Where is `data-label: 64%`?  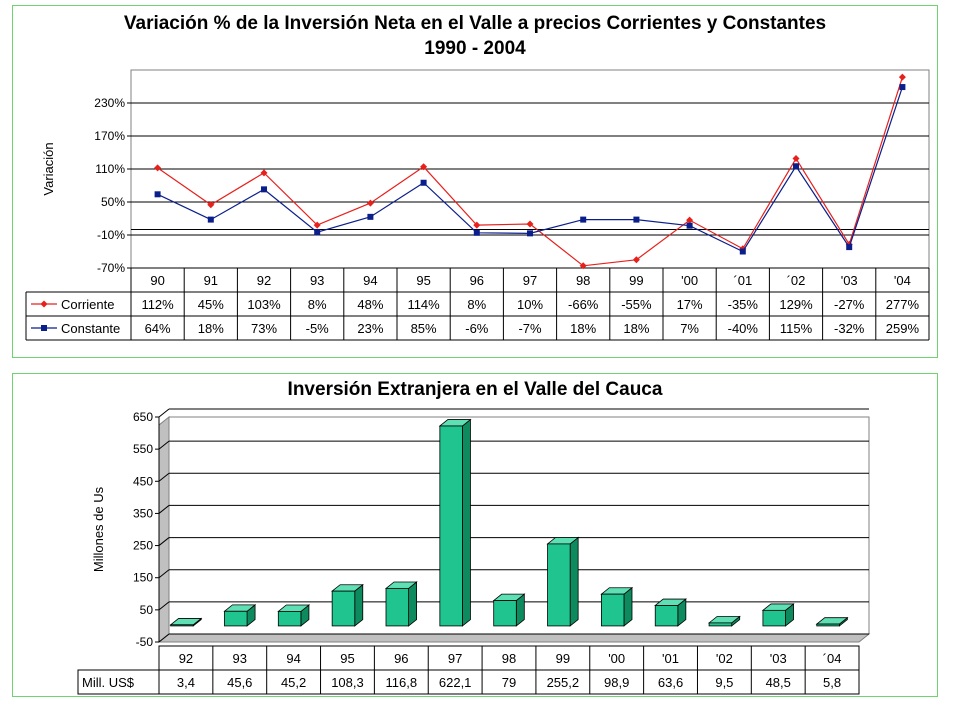
data-label: 64% is located at coordinates (158, 328).